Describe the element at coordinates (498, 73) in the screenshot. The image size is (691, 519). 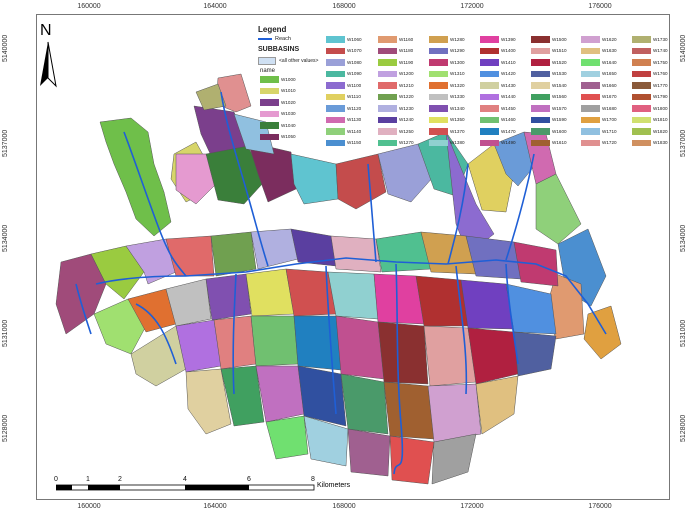
I see `legend-entry: W1420` at that location.